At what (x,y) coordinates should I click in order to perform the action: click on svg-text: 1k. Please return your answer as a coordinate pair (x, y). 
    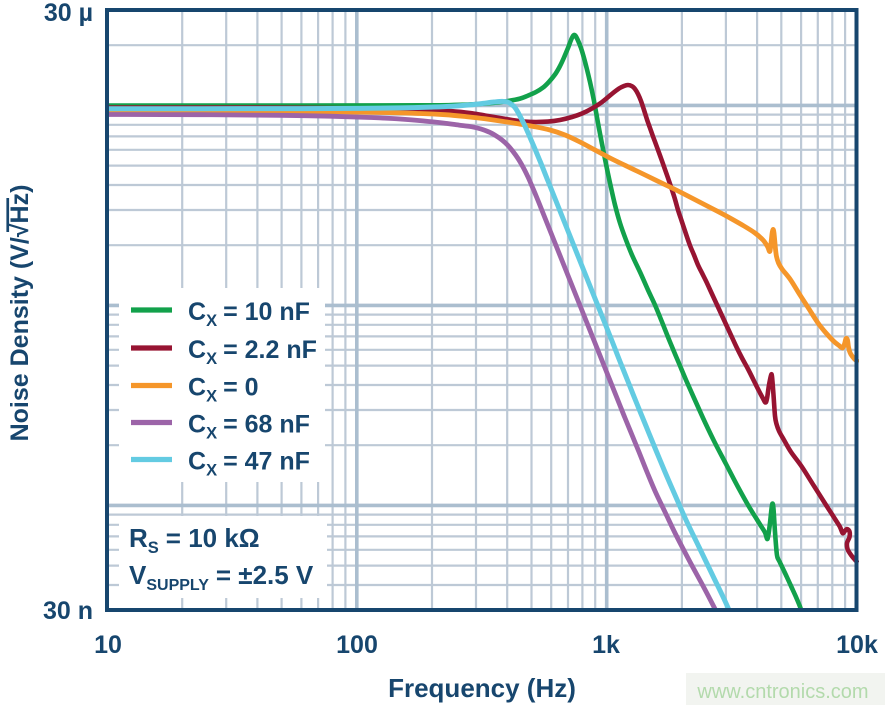
    Looking at the image, I should click on (606, 645).